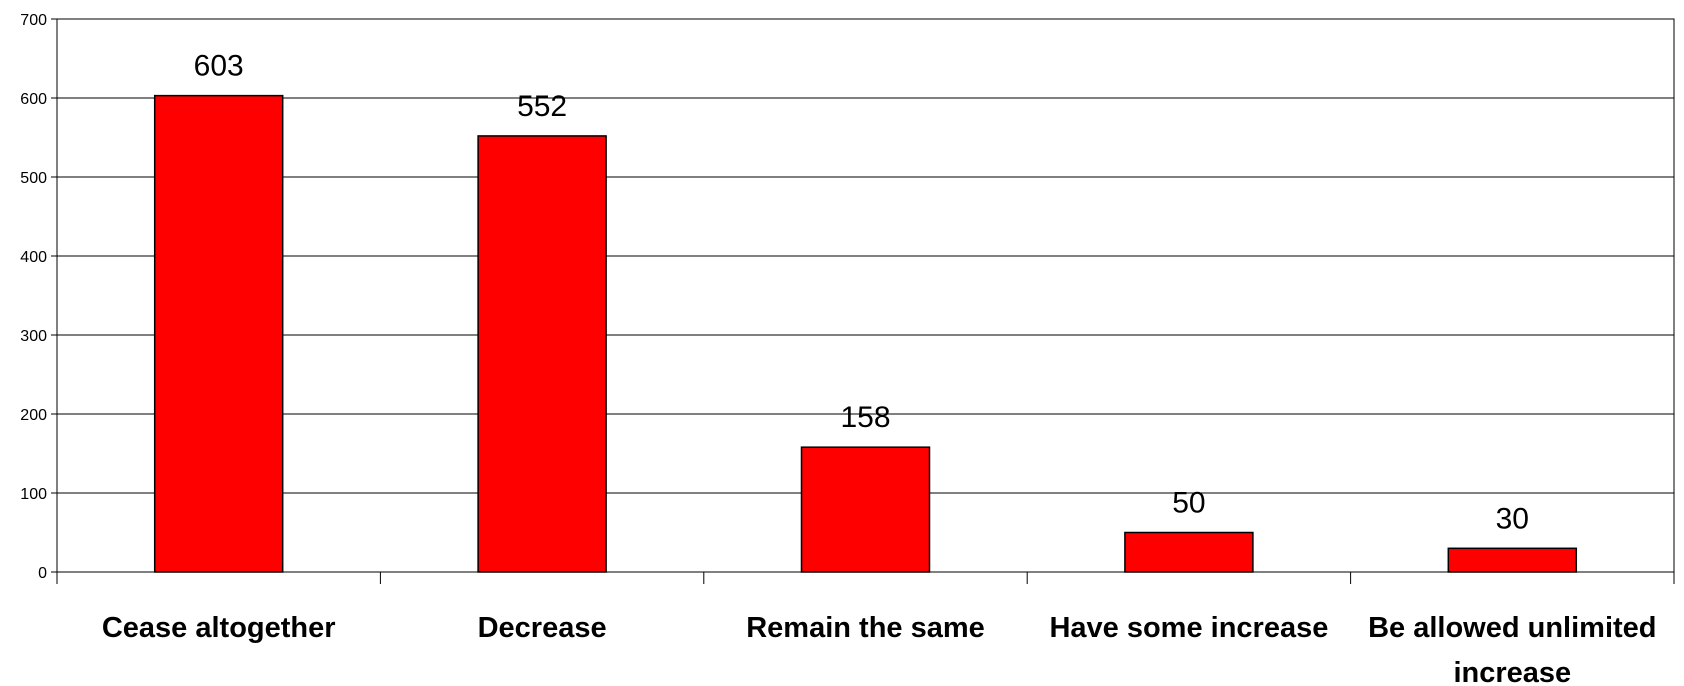 The height and width of the screenshot is (686, 1684). I want to click on y-tick-label: 500, so click(33, 178).